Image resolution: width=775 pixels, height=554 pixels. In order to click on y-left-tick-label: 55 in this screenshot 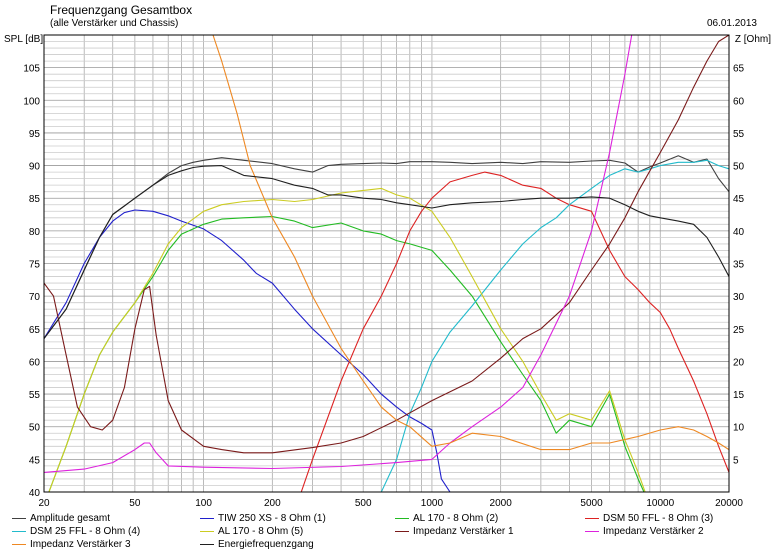, I will do `click(35, 395)`.